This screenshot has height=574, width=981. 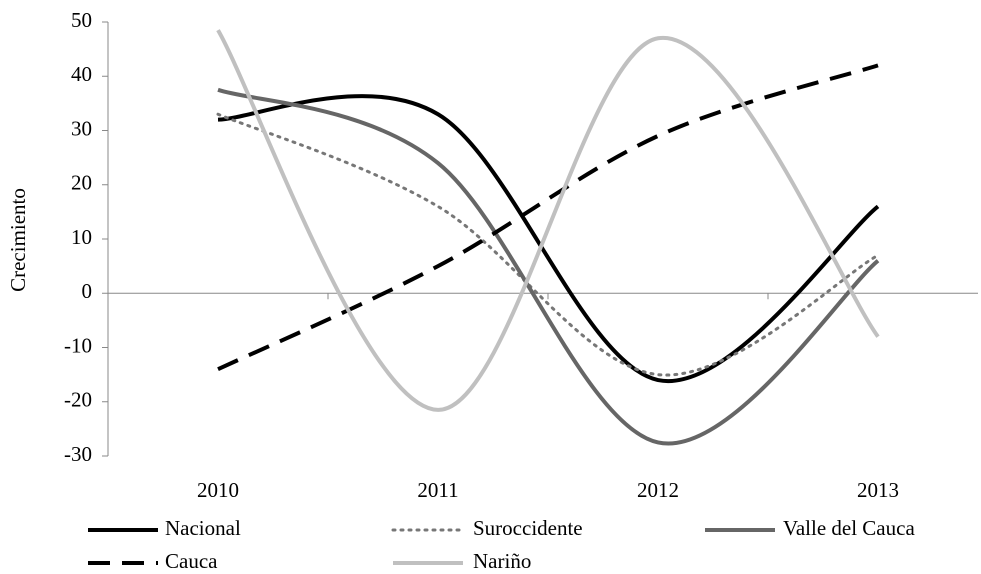 What do you see at coordinates (203, 528) in the screenshot?
I see `legend-label: Nacional` at bounding box center [203, 528].